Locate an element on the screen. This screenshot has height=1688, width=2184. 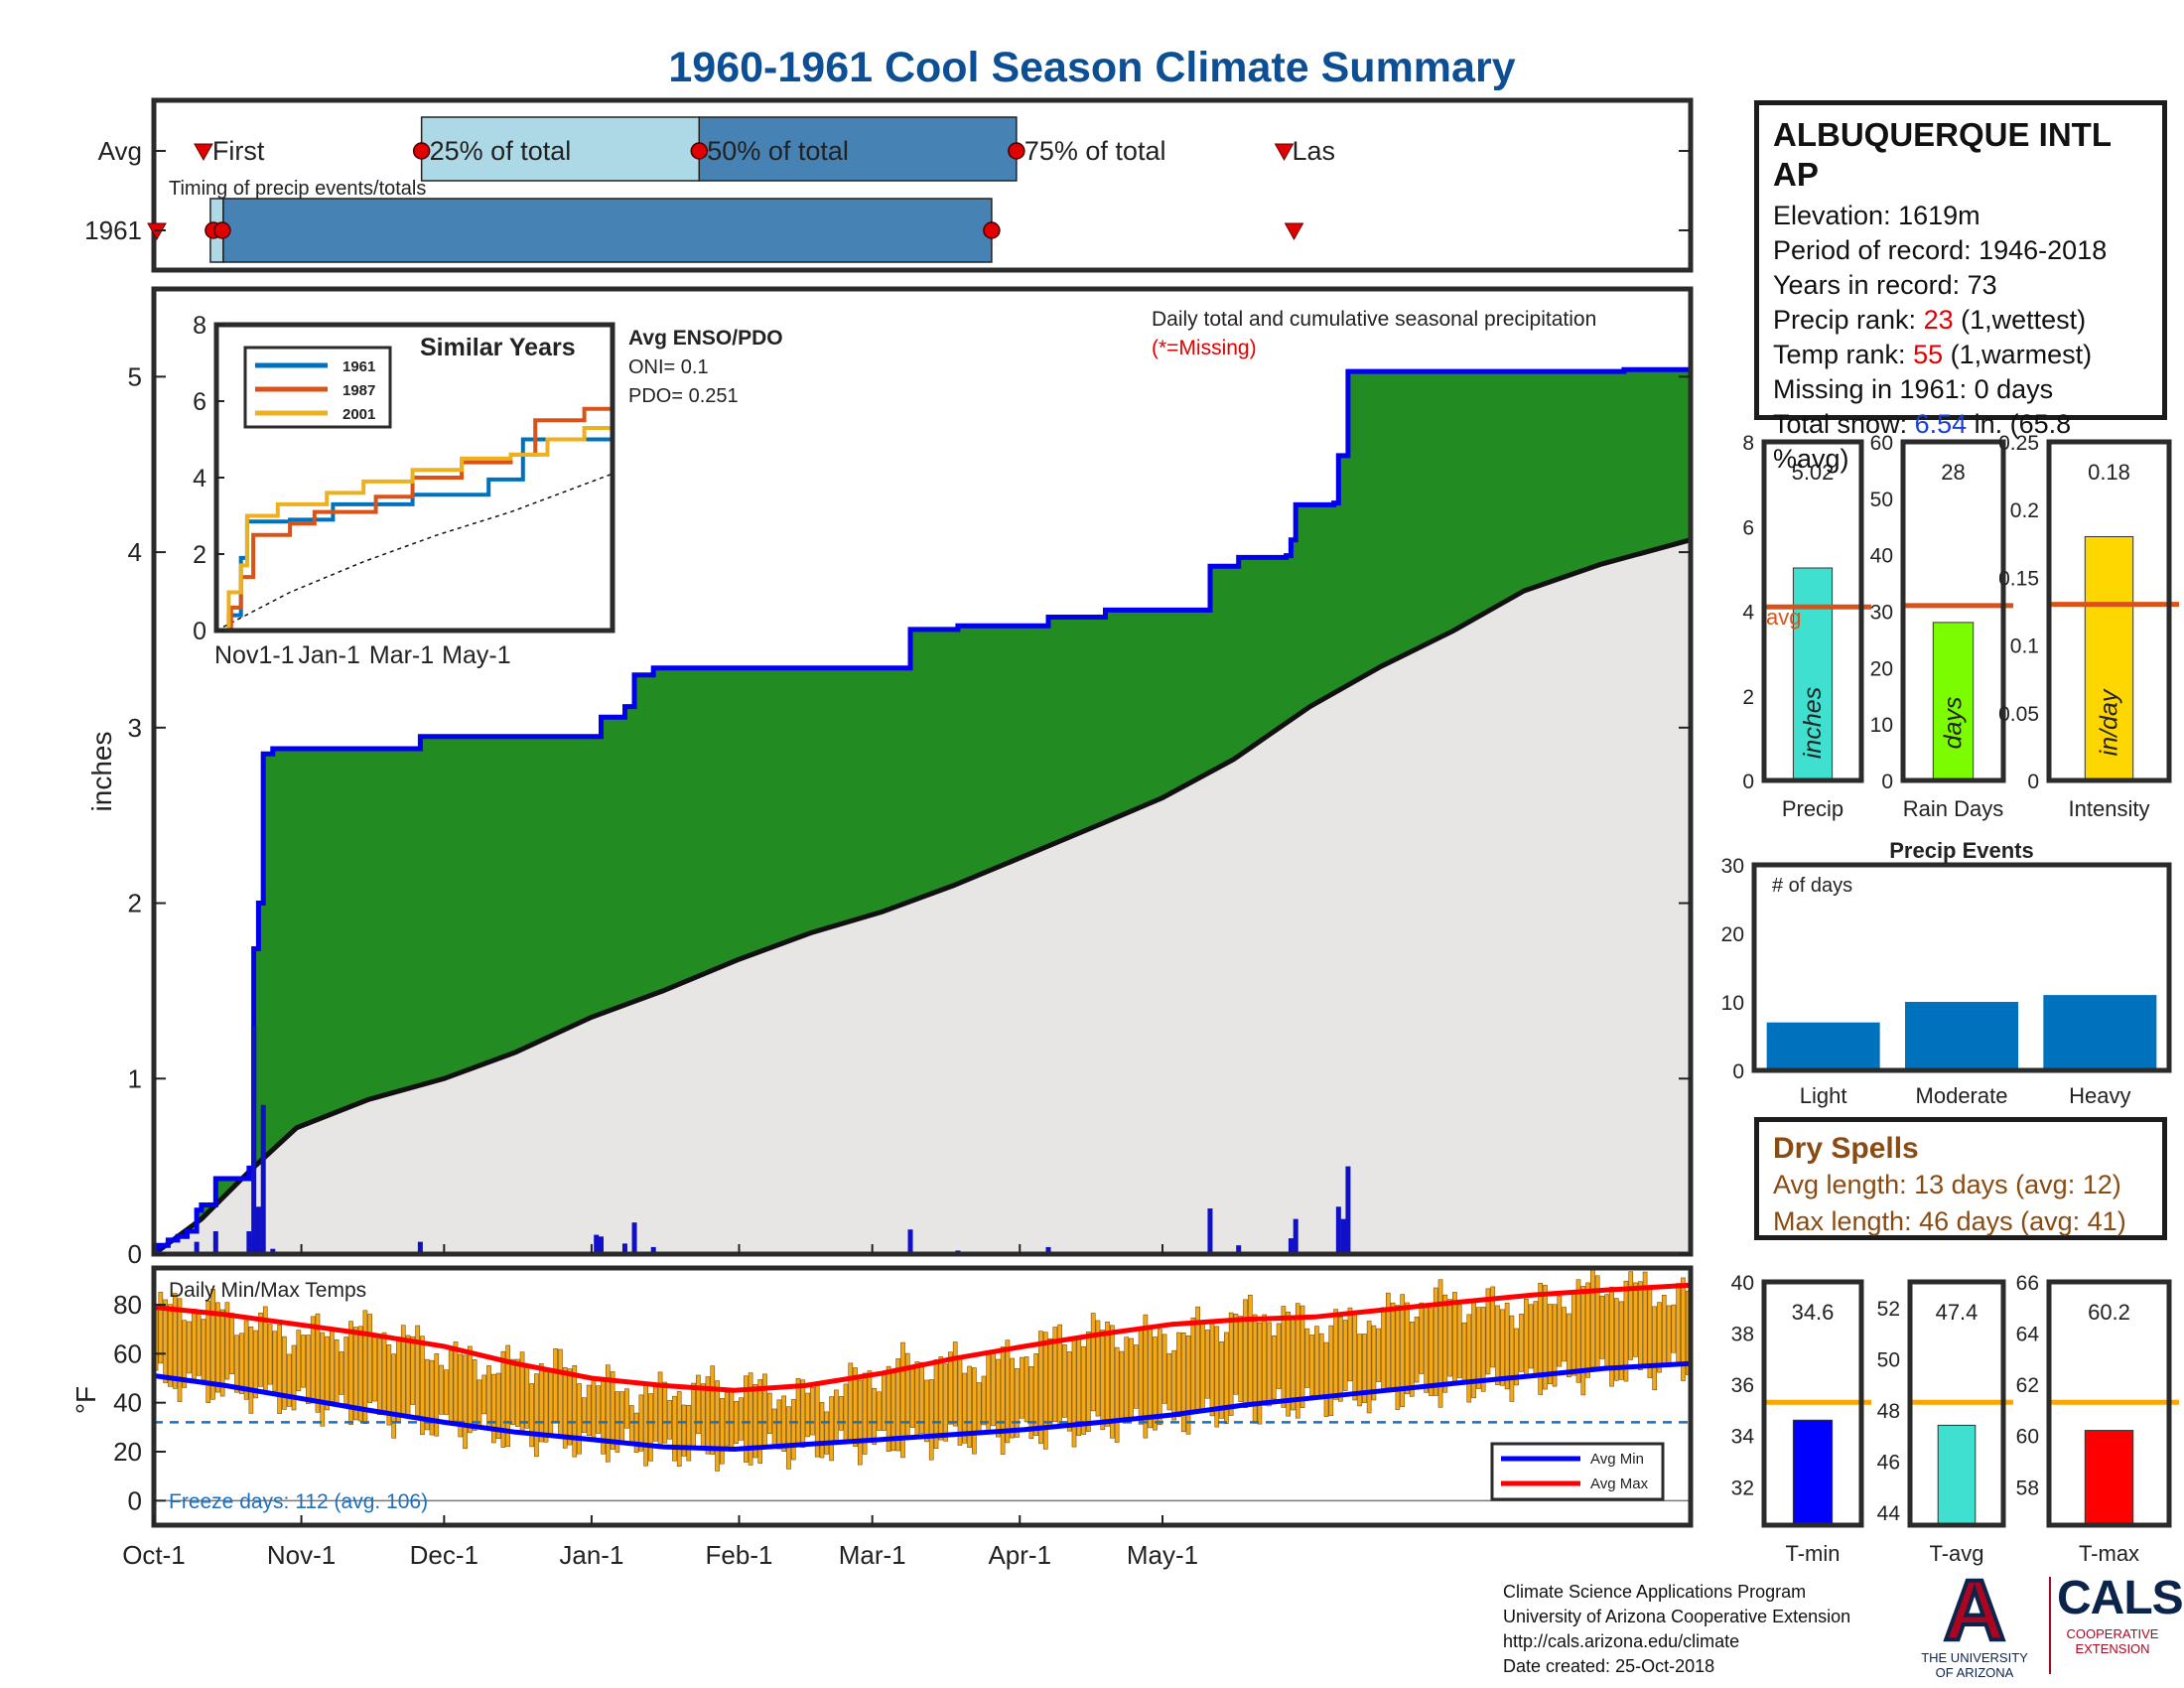
avg-first-label: First is located at coordinates (238, 151).